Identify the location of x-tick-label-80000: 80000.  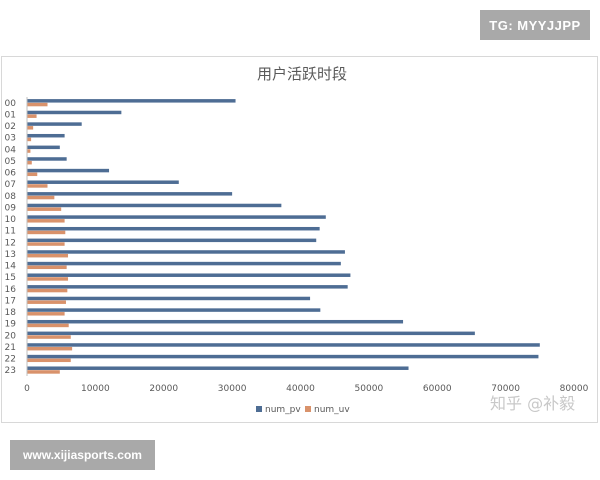
(574, 389).